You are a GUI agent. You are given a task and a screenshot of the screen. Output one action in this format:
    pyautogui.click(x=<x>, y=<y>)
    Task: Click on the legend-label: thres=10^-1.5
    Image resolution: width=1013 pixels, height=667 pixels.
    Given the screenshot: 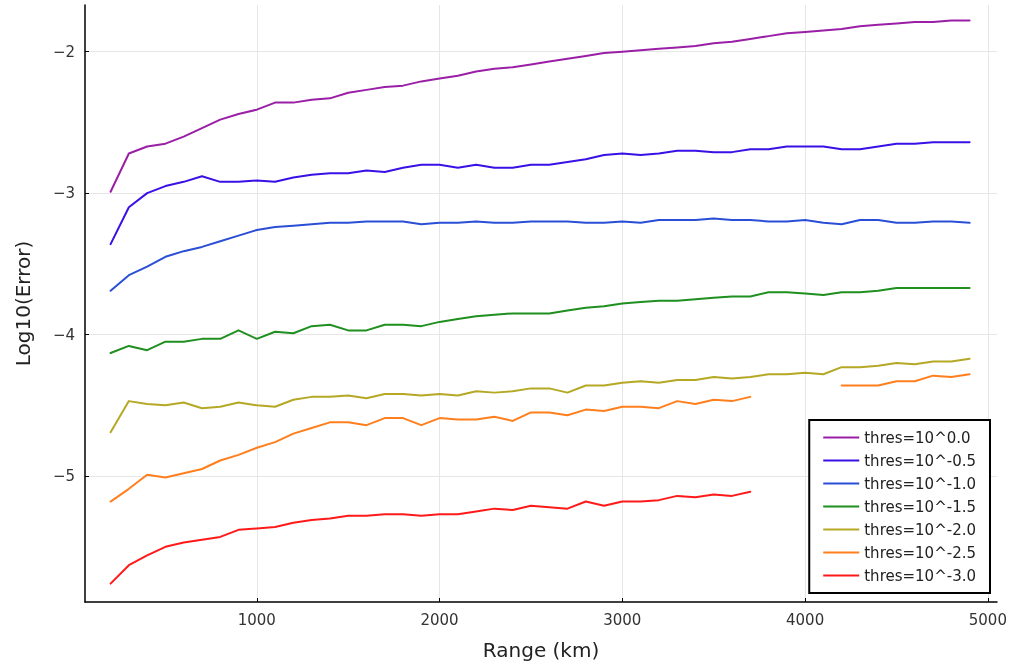 What is the action you would take?
    pyautogui.click(x=920, y=506)
    